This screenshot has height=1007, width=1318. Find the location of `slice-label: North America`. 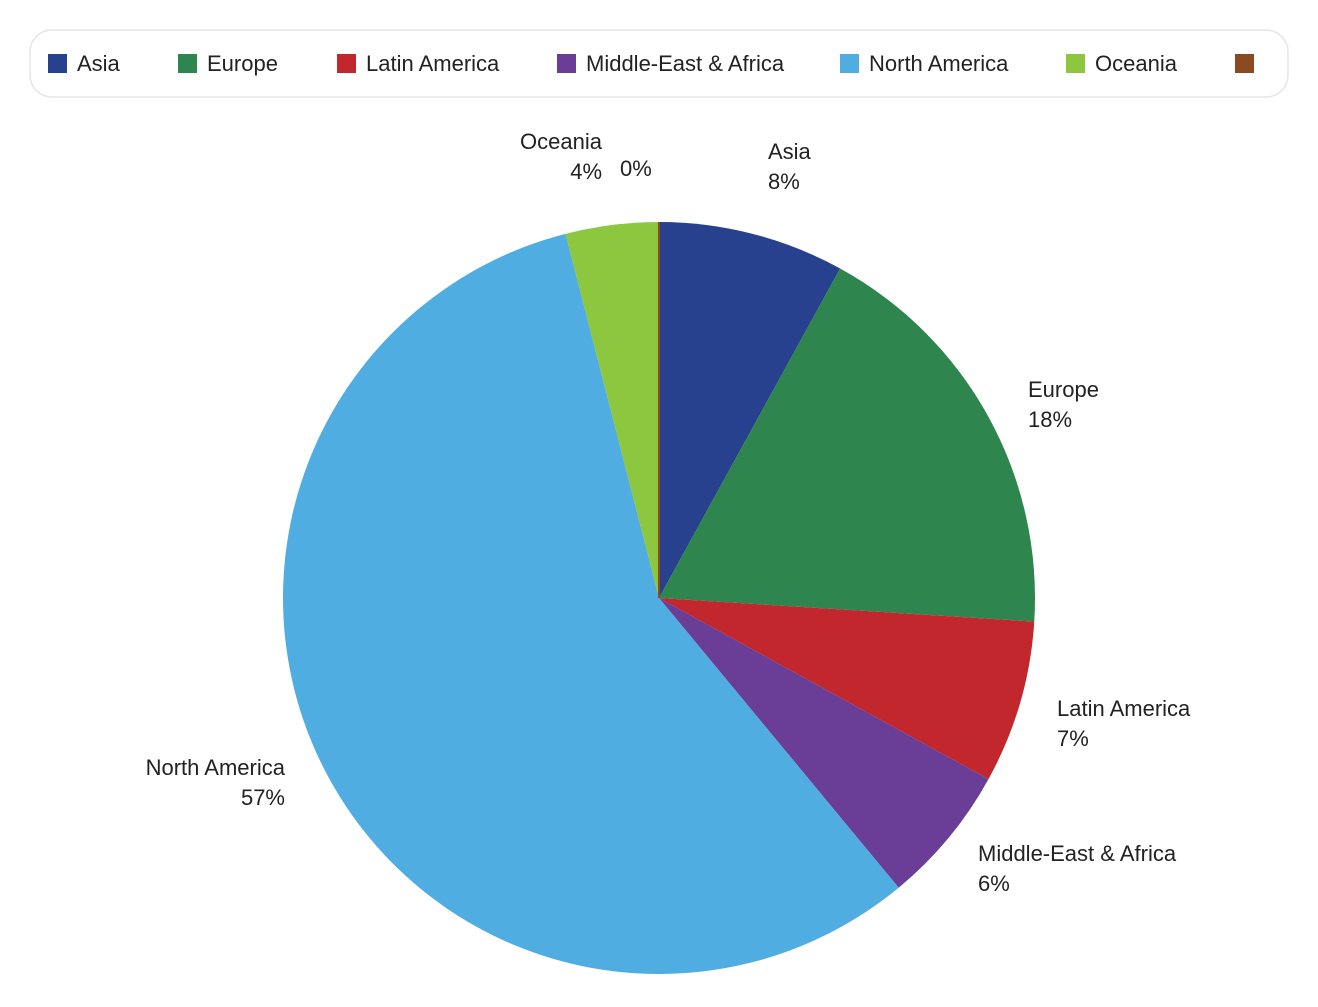

slice-label: North America is located at coordinates (216, 767).